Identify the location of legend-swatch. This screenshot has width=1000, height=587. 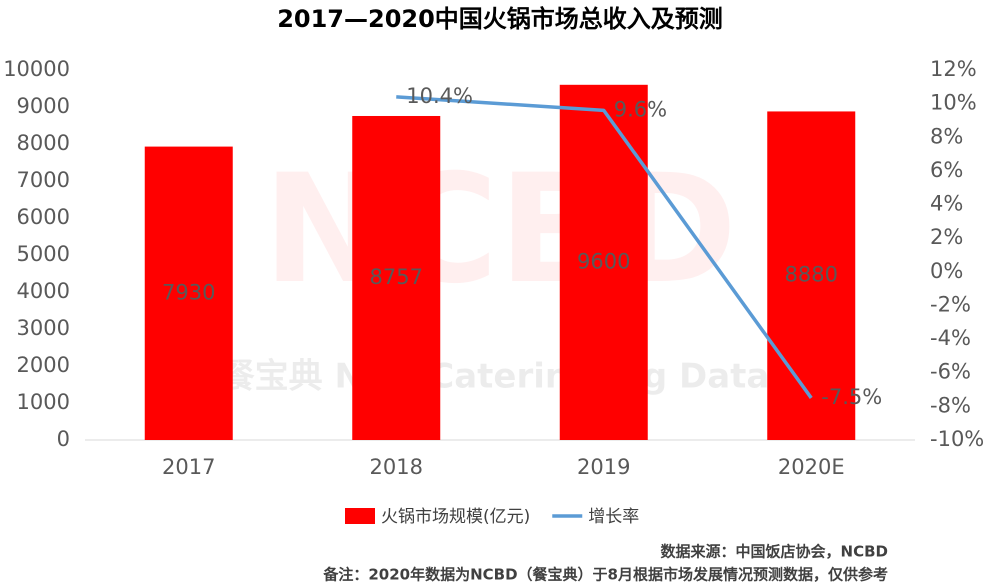
(360, 516).